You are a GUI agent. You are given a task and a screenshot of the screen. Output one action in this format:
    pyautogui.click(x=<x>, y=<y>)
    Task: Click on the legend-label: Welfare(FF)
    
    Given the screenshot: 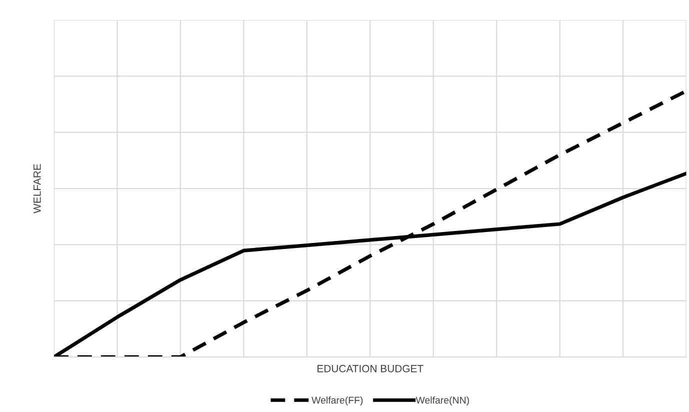 What is the action you would take?
    pyautogui.click(x=337, y=401)
    